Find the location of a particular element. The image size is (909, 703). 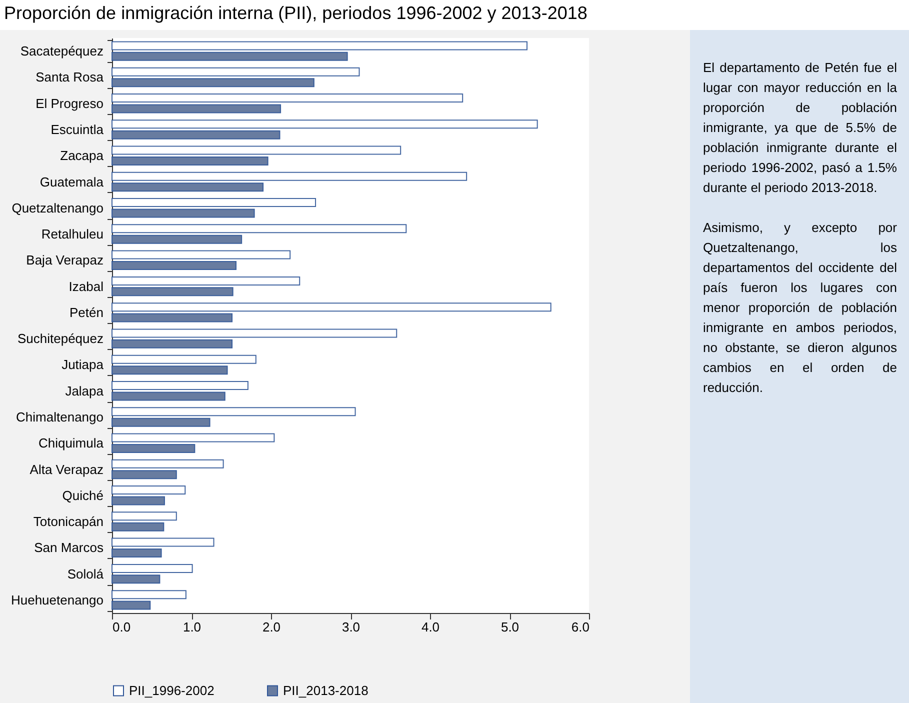

chart-title: Proporción de inmigración interna (PII), periodos 1996-2002 y 2013-2018 is located at coordinates (454, 15).